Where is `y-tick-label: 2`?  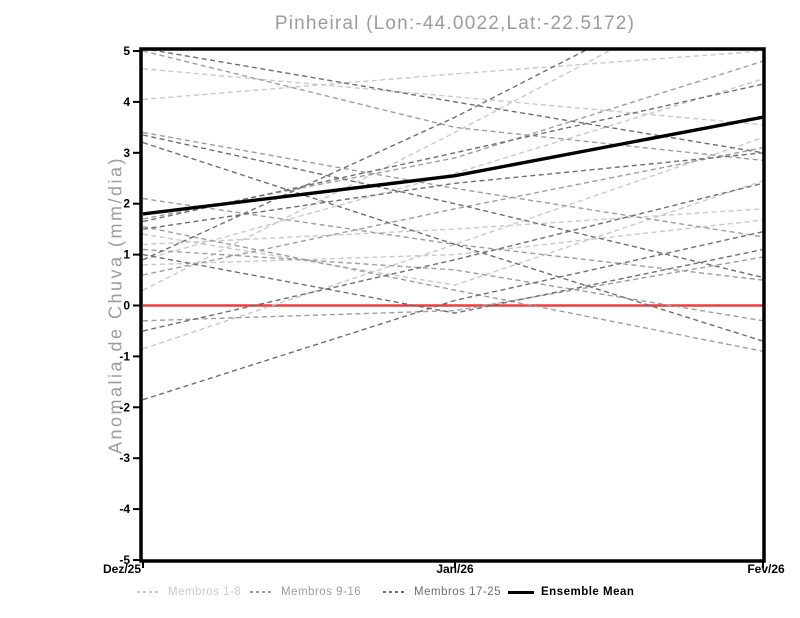
y-tick-label: 2 is located at coordinates (126, 204).